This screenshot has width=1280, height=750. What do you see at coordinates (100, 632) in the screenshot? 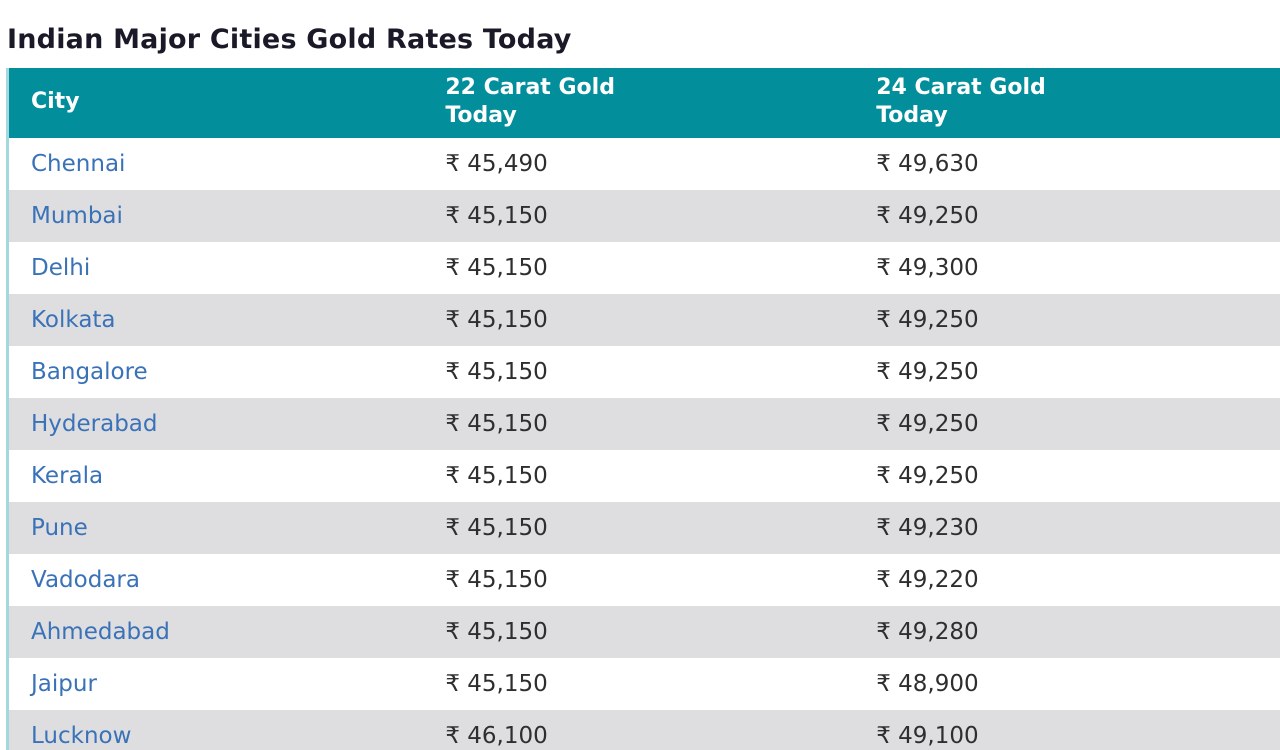
I see `city-link: Ahmedabad` at bounding box center [100, 632].